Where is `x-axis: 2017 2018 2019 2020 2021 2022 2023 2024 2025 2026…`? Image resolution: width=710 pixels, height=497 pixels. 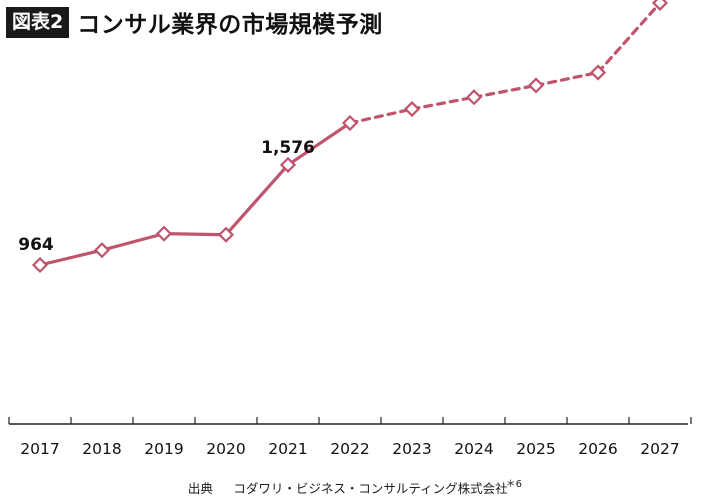 x-axis: 2017 2018 2019 2020 2021 2022 2023 2024 2025 2026… is located at coordinates (350, 437).